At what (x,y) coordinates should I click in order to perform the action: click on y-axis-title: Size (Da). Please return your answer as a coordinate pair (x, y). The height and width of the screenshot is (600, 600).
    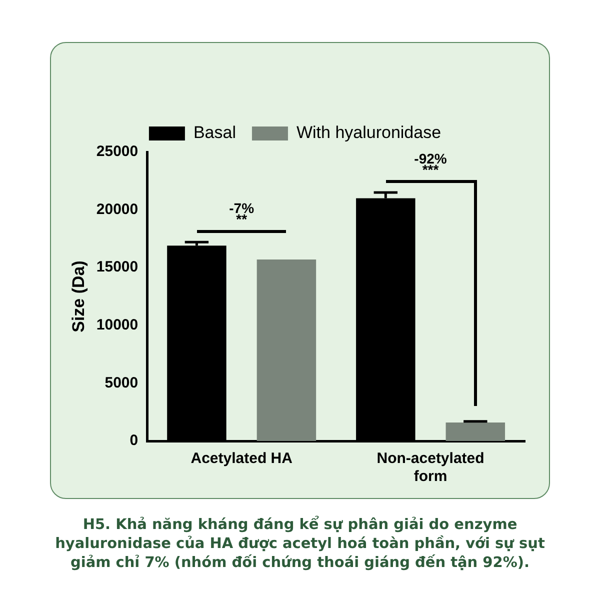
    Looking at the image, I should click on (78, 296).